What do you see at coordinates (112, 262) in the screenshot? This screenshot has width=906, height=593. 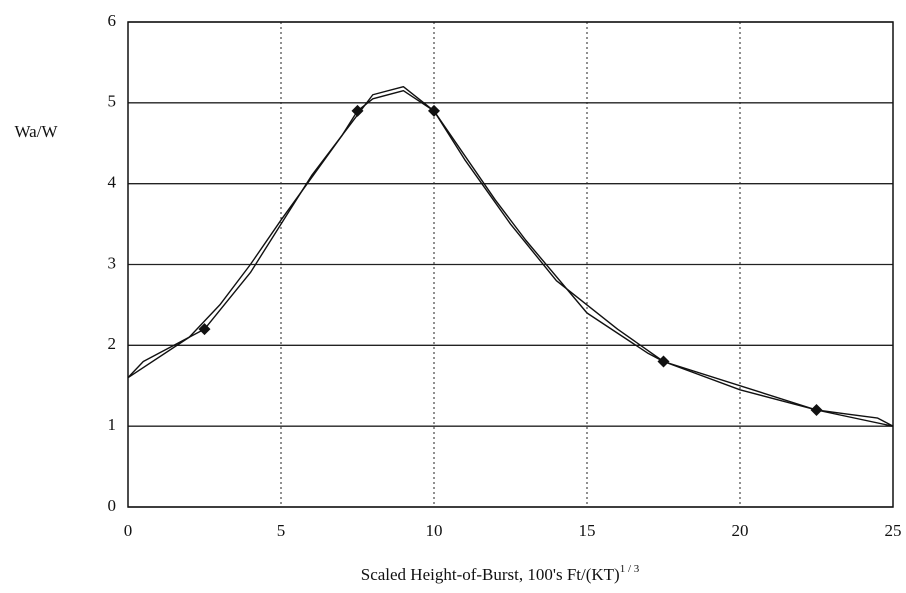 I see `y-tick-label: 3` at bounding box center [112, 262].